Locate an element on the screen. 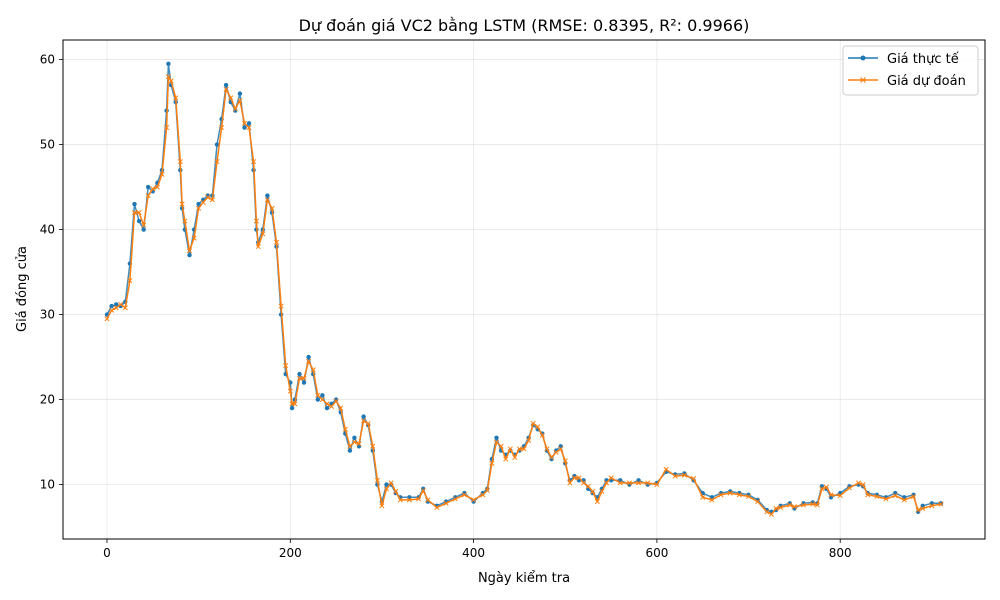 This screenshot has width=1000, height=600. legend-predicted-marker is located at coordinates (863, 80).